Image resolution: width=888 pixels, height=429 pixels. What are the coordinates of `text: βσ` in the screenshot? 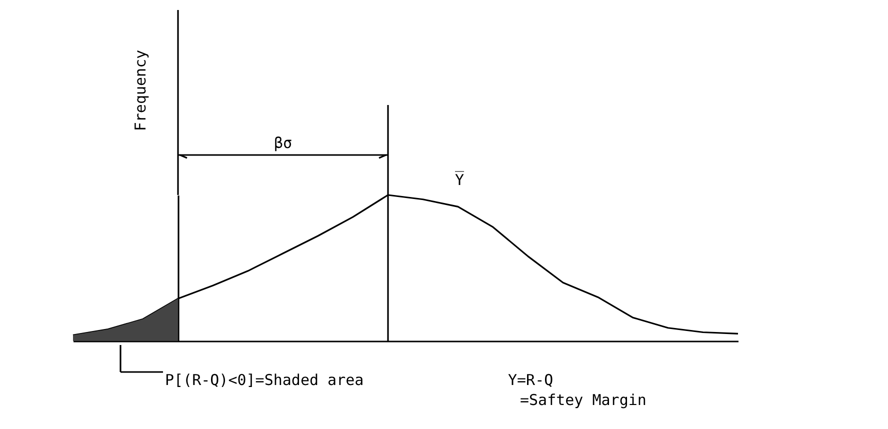 It's located at (283, 143).